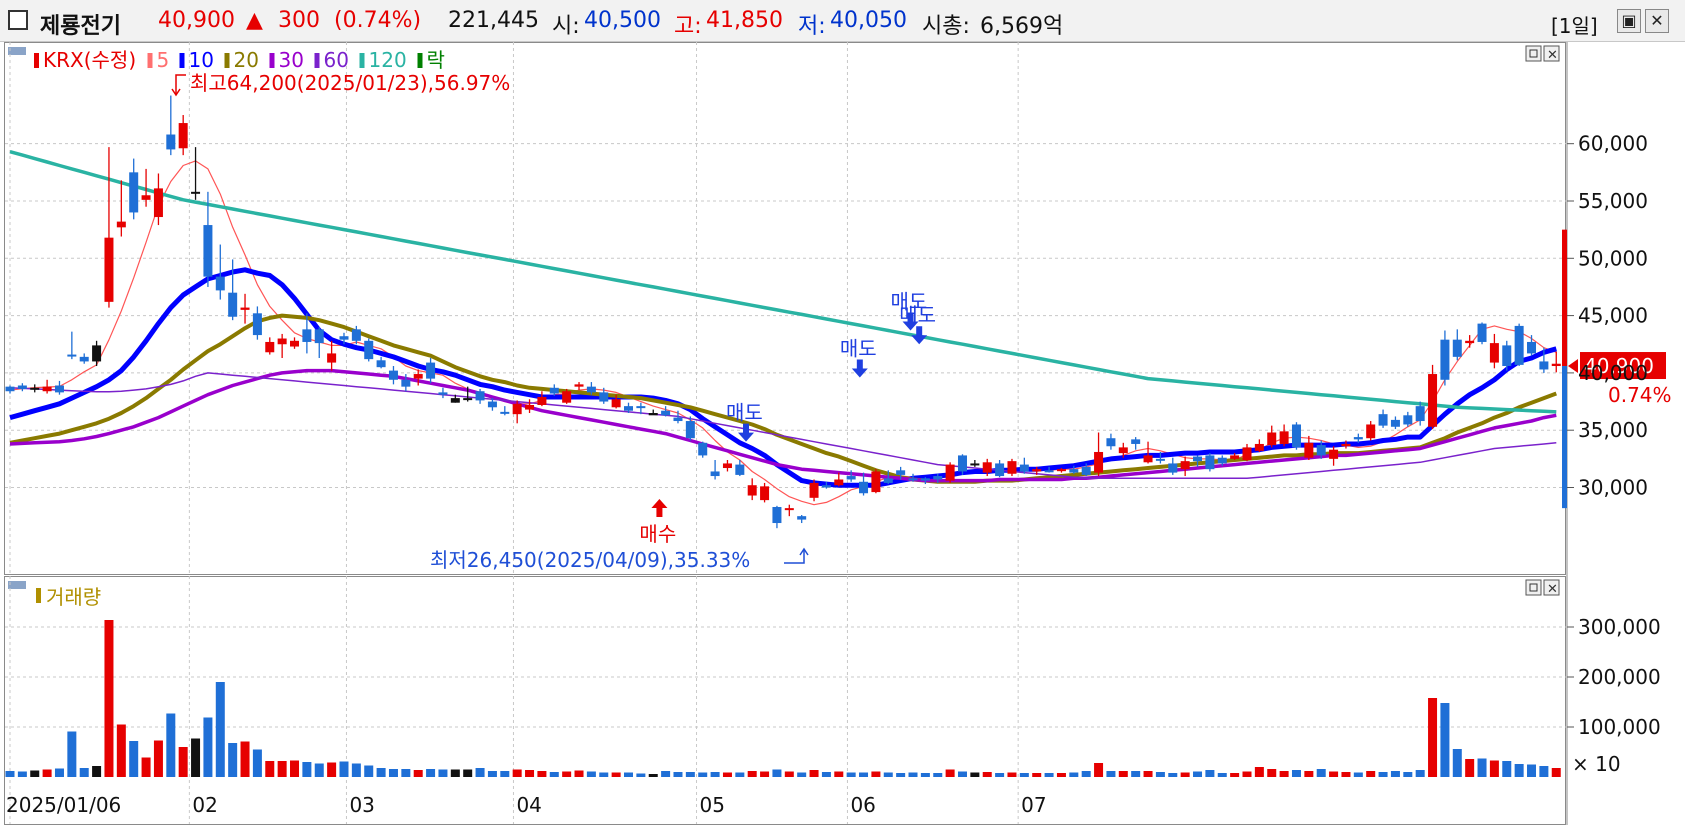 The image size is (1685, 825). What do you see at coordinates (493, 20) in the screenshot?
I see `volume-value: 221,445` at bounding box center [493, 20].